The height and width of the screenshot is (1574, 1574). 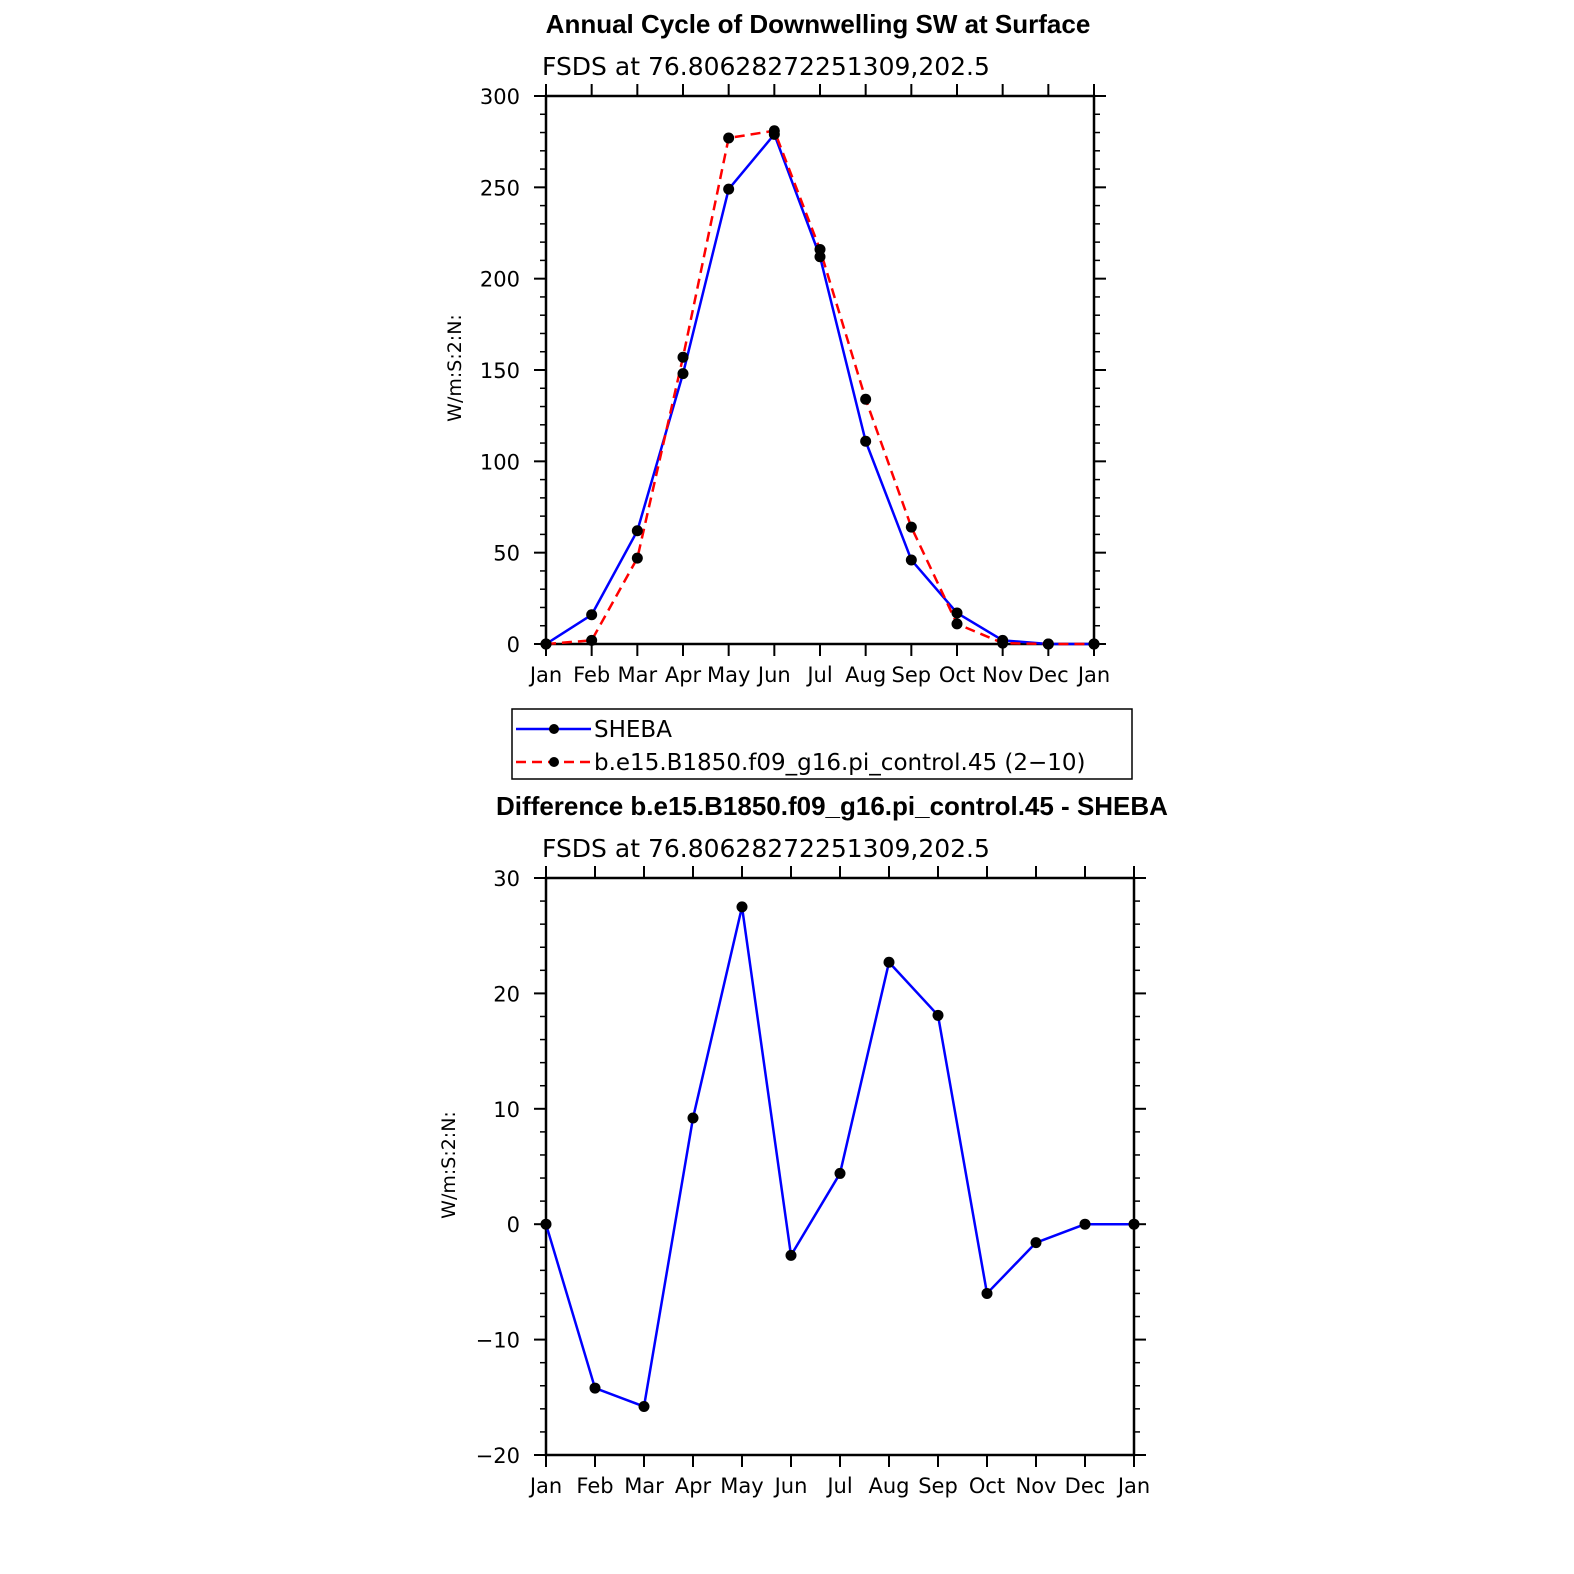 What do you see at coordinates (500, 280) in the screenshot?
I see `y-tick-label: 200` at bounding box center [500, 280].